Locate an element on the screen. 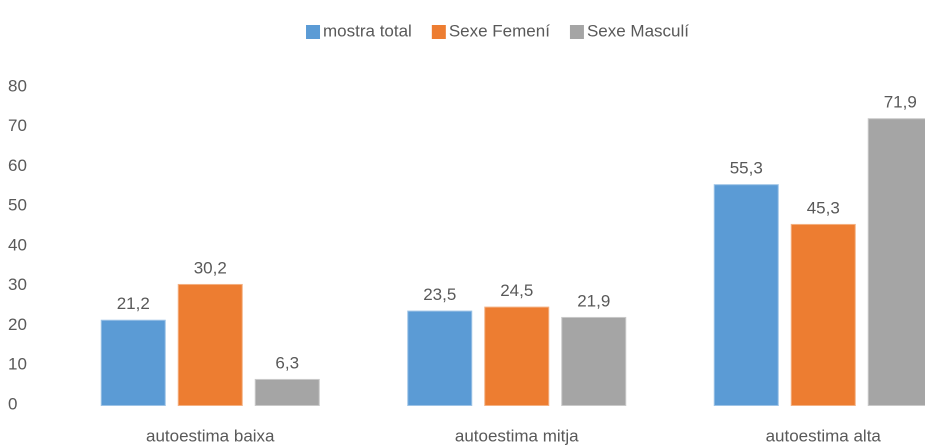 The height and width of the screenshot is (447, 925). y-tick-label: 80 is located at coordinates (17, 85).